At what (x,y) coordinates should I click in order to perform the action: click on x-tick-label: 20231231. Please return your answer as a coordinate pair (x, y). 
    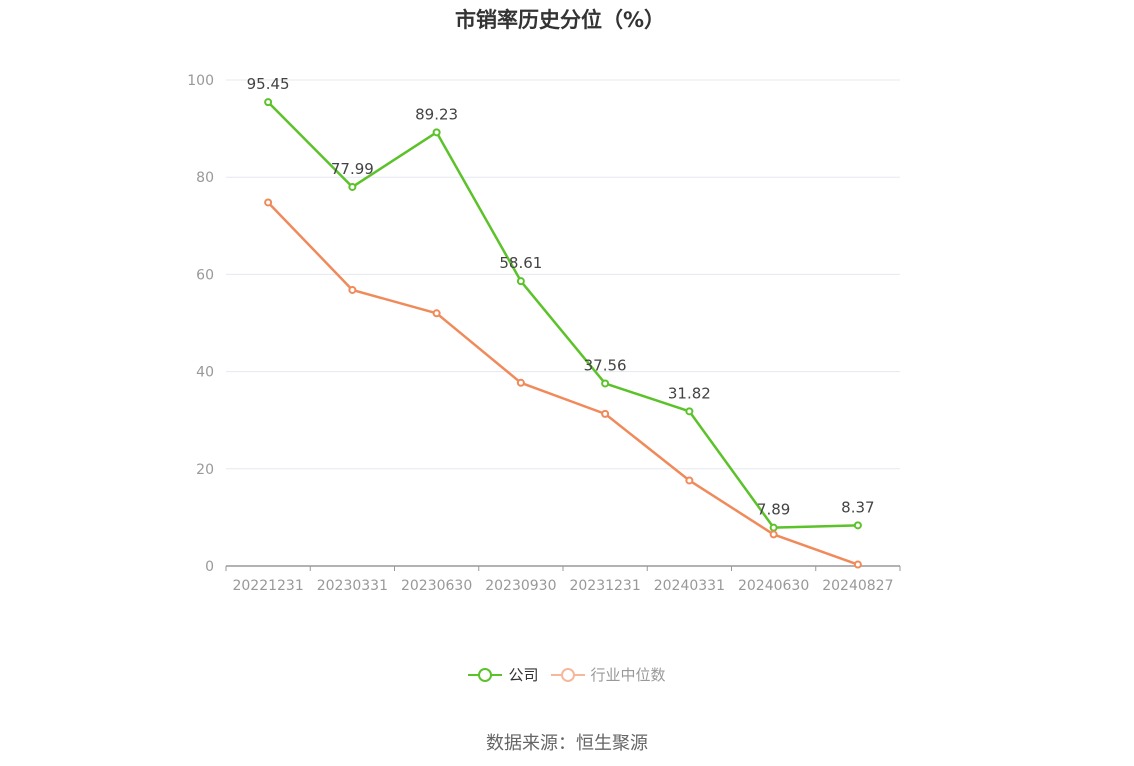
    Looking at the image, I should click on (604, 586).